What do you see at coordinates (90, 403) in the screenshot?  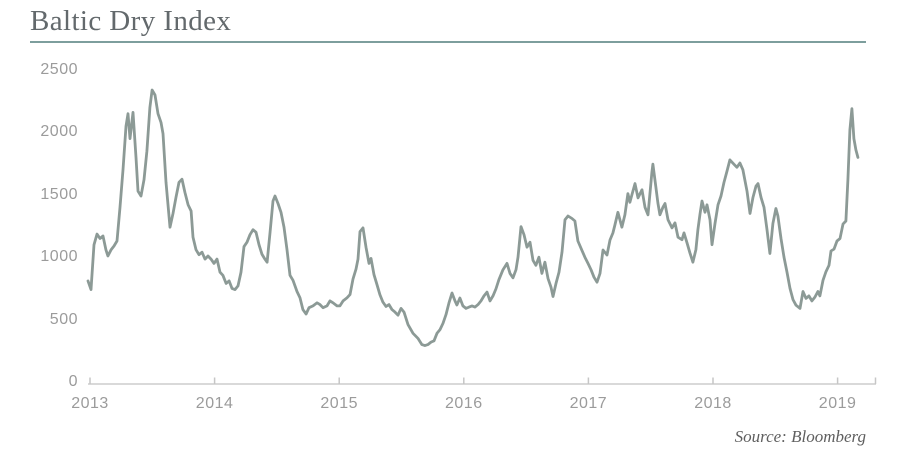 I see `x-tick-label: 2013` at bounding box center [90, 403].